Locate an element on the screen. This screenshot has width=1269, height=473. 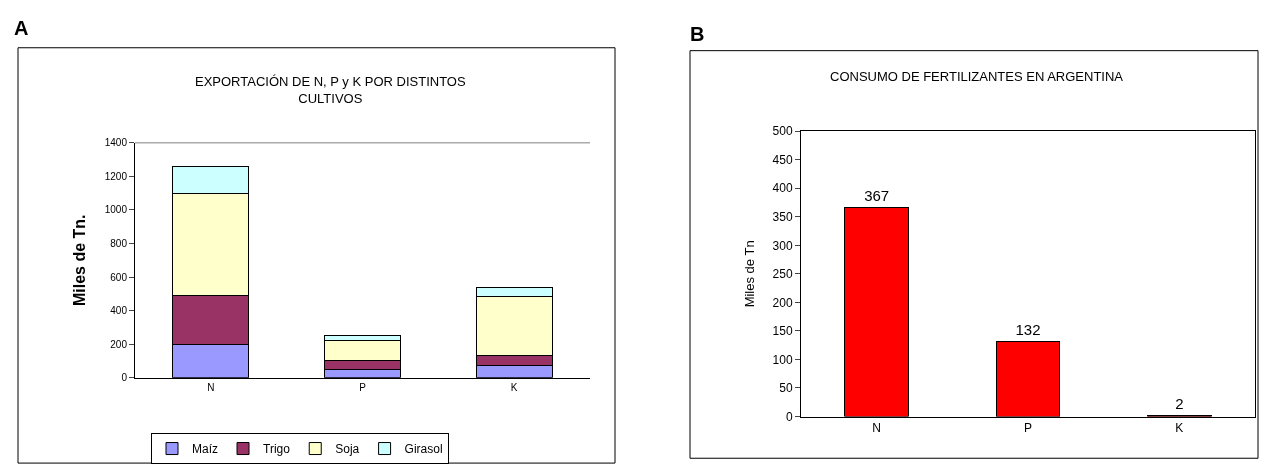
y-tick-label: 300 is located at coordinates (782, 245).